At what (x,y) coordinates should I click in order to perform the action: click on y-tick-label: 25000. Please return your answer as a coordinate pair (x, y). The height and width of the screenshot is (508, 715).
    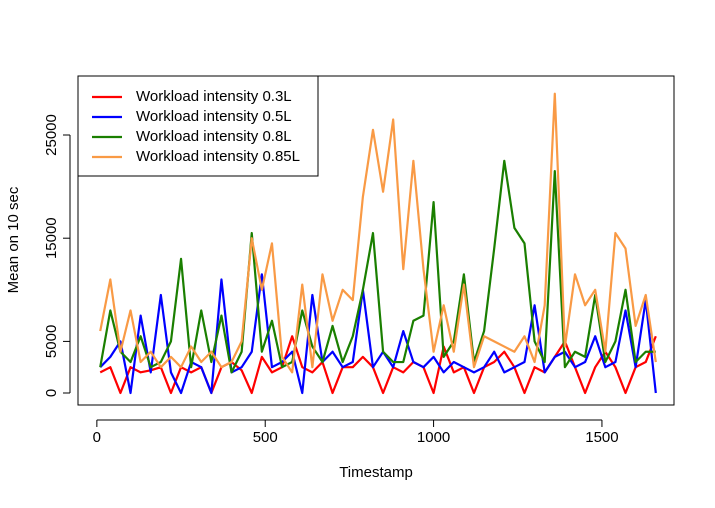
    Looking at the image, I should click on (51, 135).